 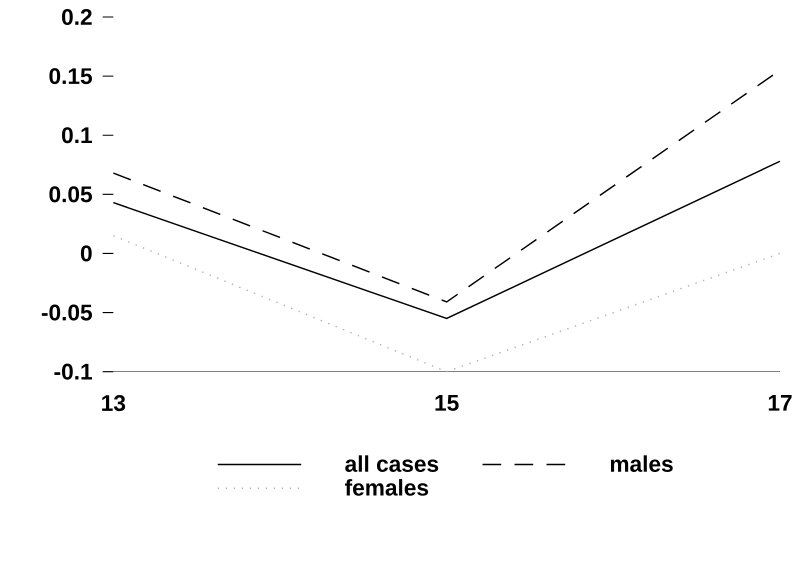 I want to click on y-tick-label: -0.05, so click(x=67, y=312).